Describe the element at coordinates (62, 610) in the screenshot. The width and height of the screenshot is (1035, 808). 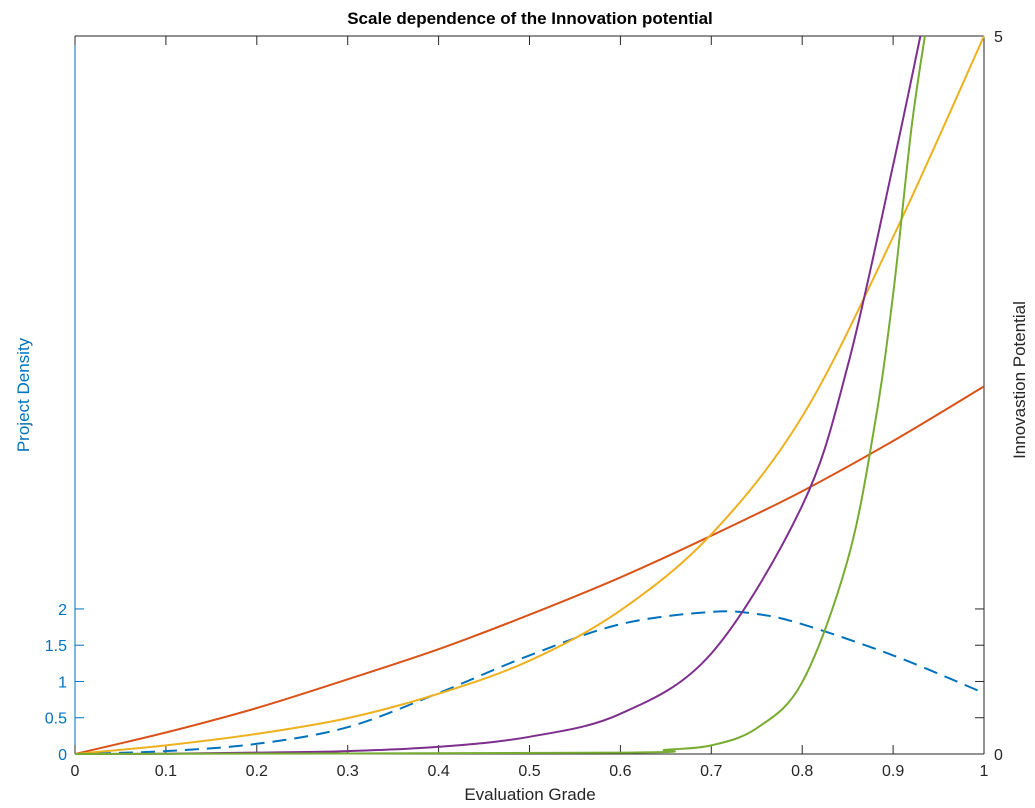
I see `y-left-tick-label: 2` at that location.